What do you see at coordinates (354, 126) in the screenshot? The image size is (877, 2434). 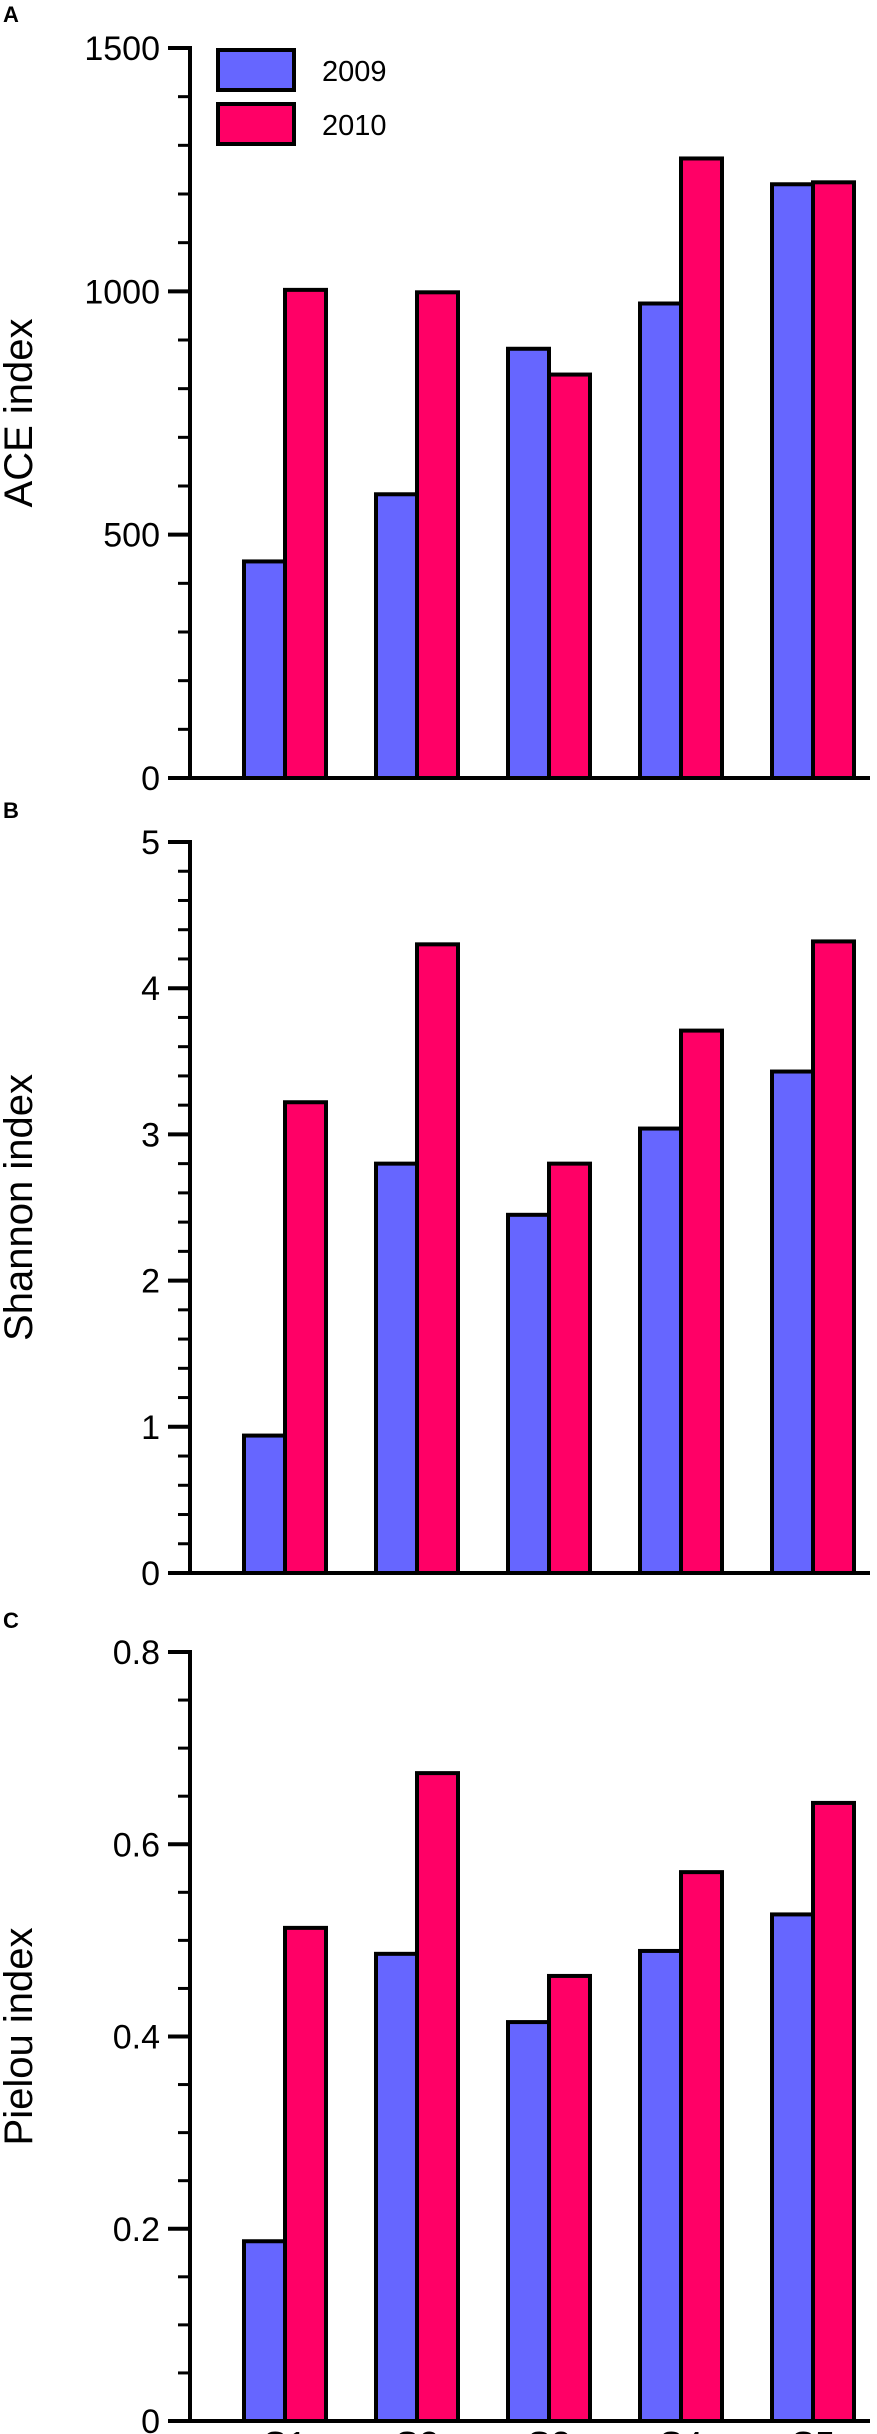 I see `legend-label-2010: 2010` at bounding box center [354, 126].